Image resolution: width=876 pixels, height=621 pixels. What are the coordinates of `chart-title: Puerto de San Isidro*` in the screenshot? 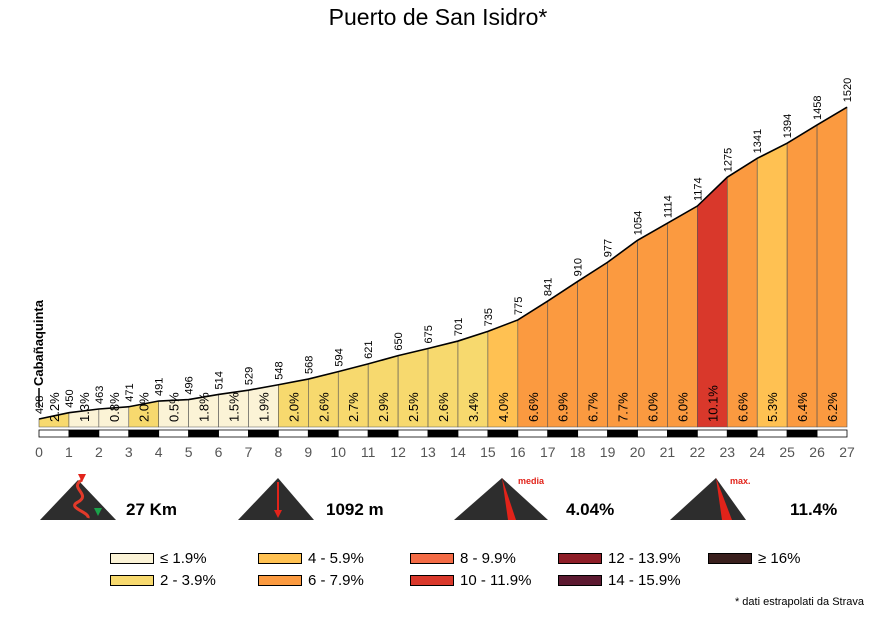 It's located at (438, 17).